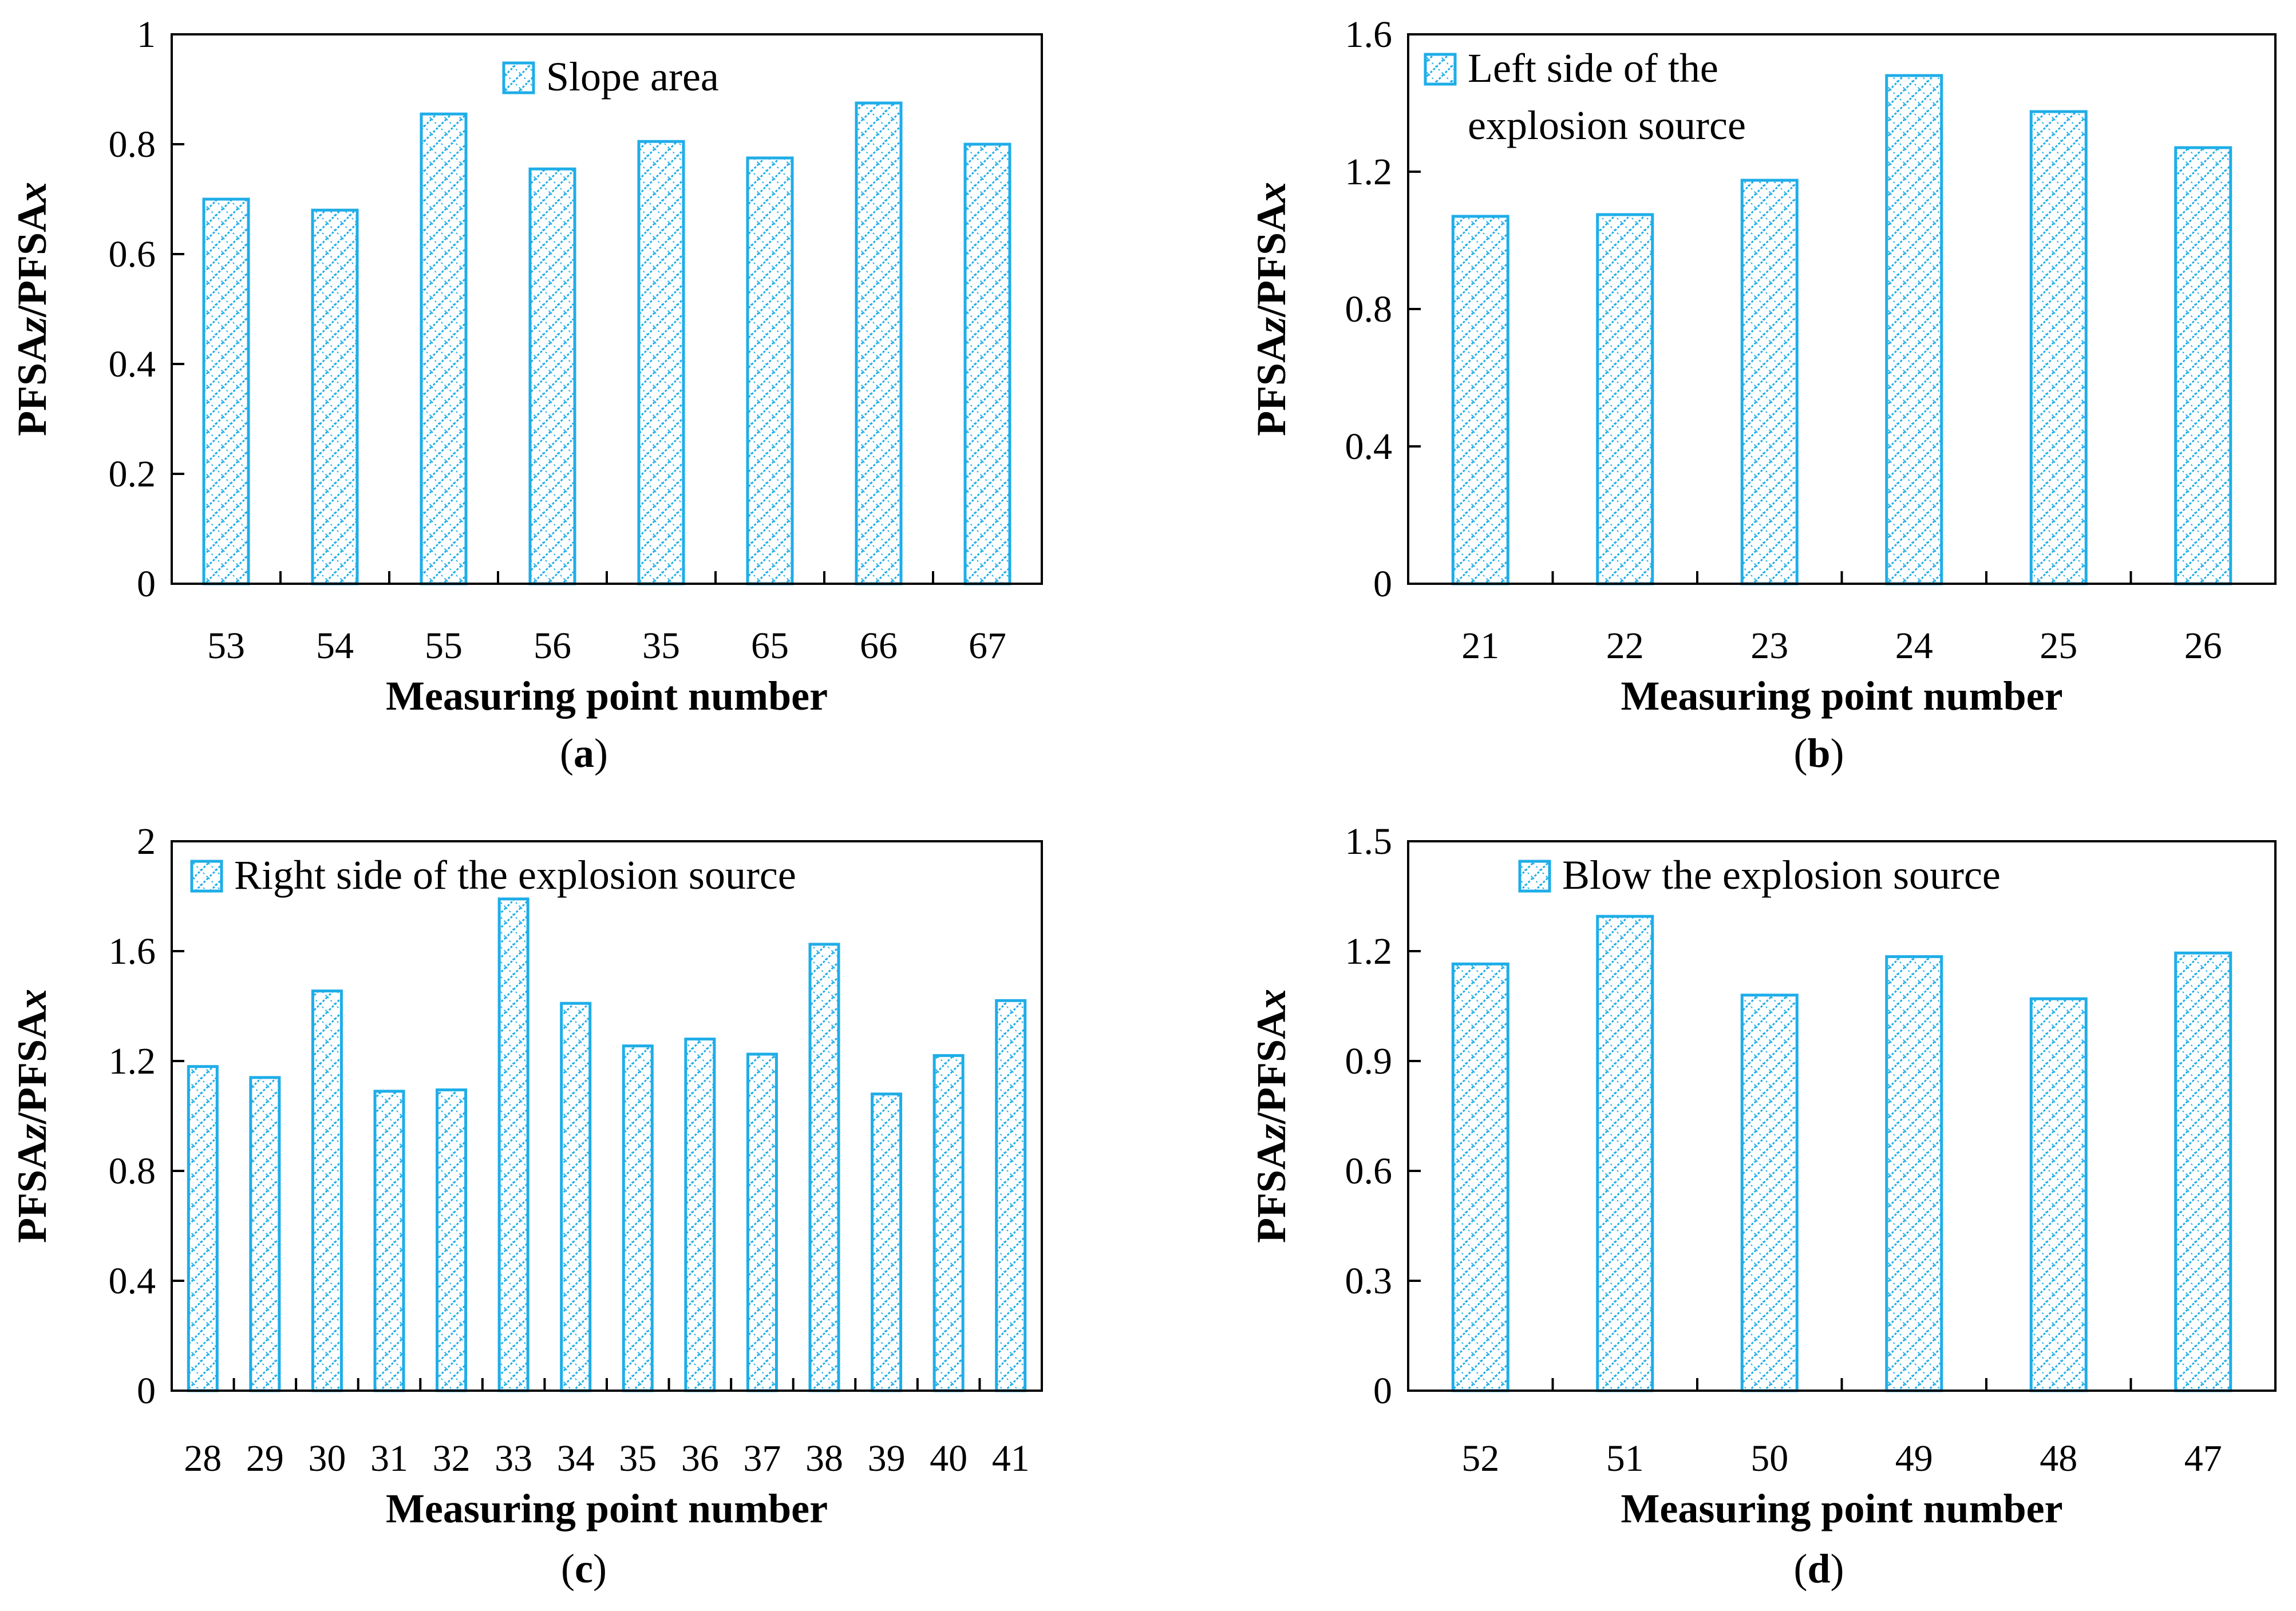 The width and height of the screenshot is (2296, 1611). Describe the element at coordinates (1369, 842) in the screenshot. I see `y-tick-label: 1.5` at that location.